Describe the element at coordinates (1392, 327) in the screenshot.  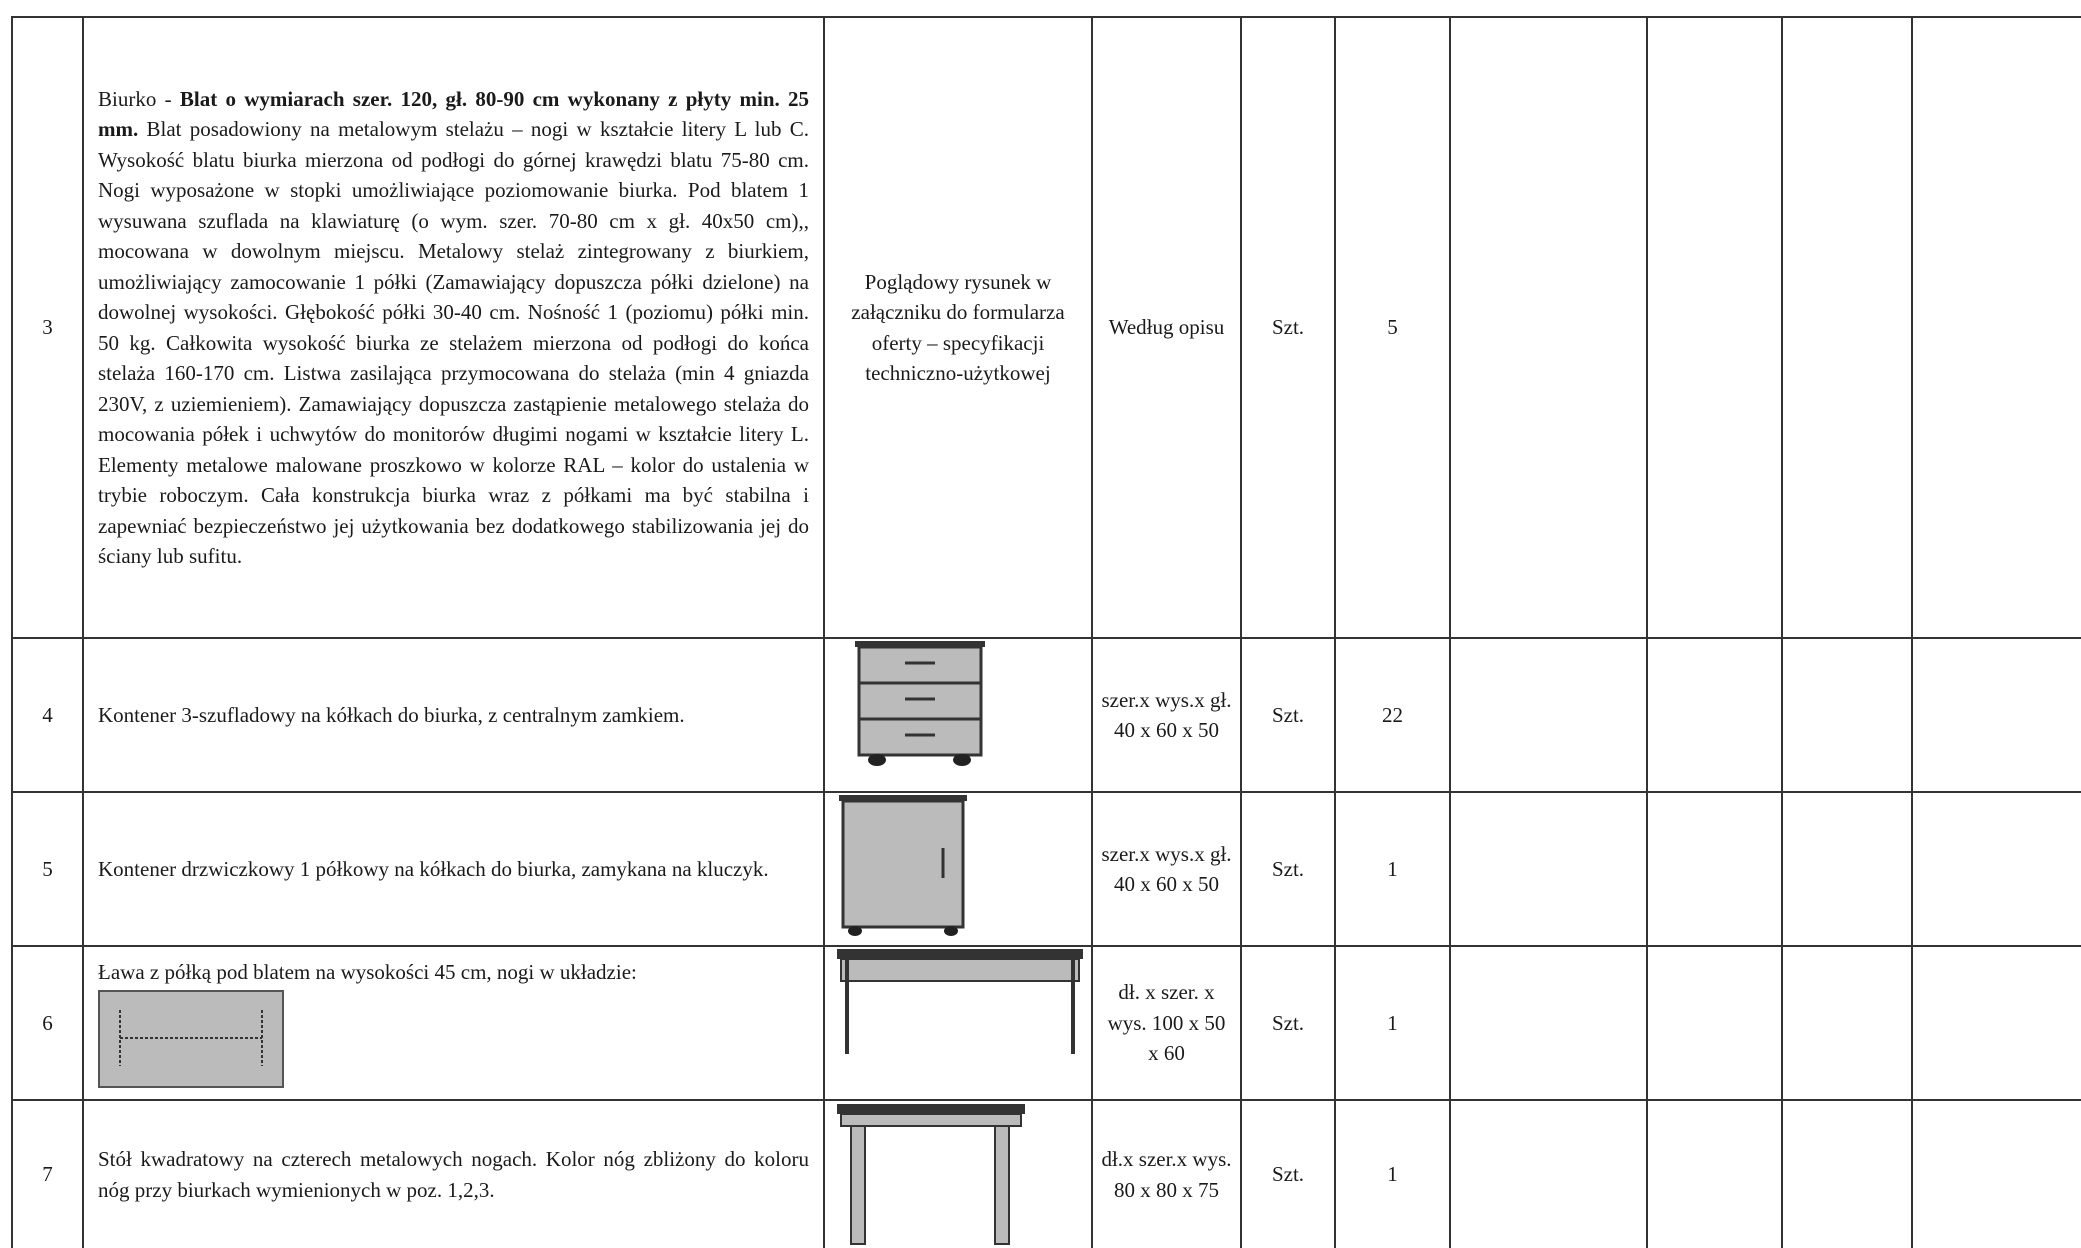
I see `quantity: 5` at that location.